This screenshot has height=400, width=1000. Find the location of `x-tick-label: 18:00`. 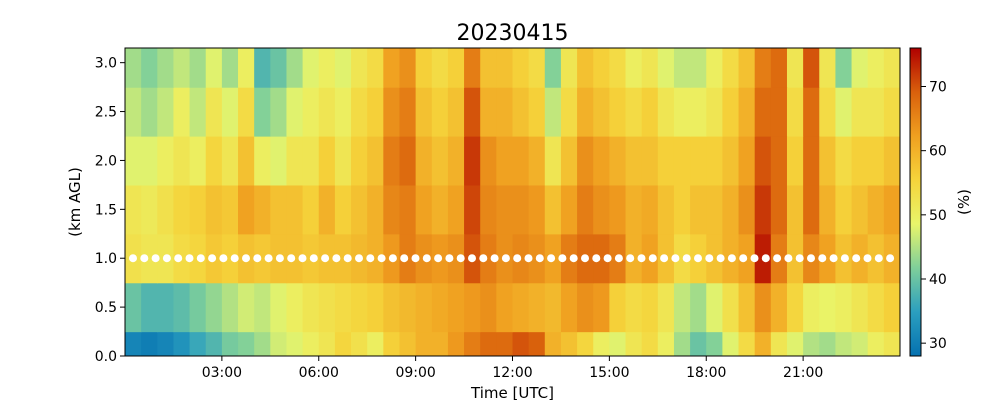

x-tick-label: 18:00 is located at coordinates (706, 373).